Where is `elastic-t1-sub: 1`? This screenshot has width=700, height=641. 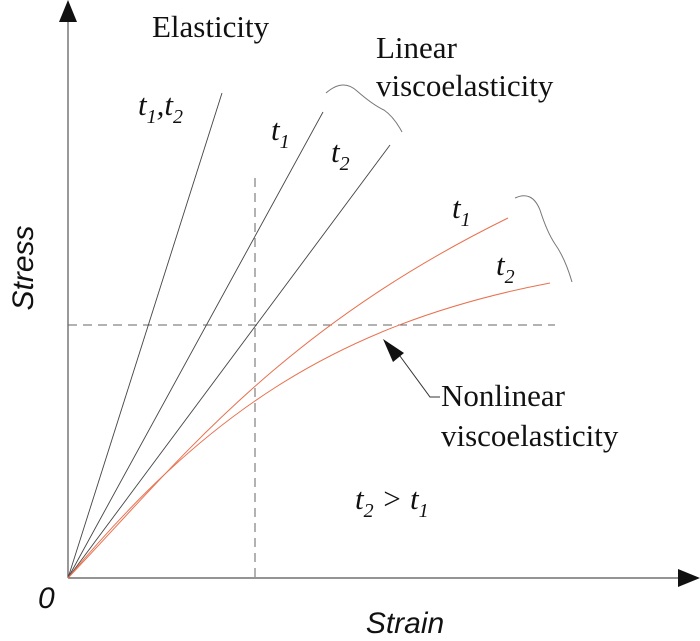
elastic-t1-sub: 1 is located at coordinates (152, 117).